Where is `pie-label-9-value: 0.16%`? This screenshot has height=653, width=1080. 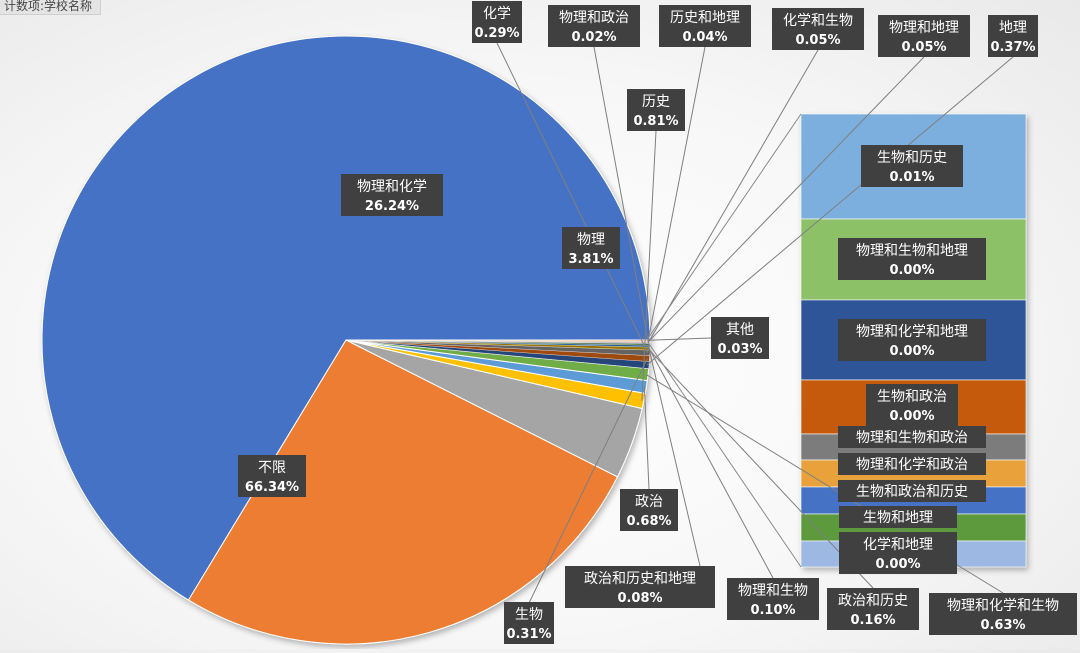 pie-label-9-value: 0.16% is located at coordinates (872, 620).